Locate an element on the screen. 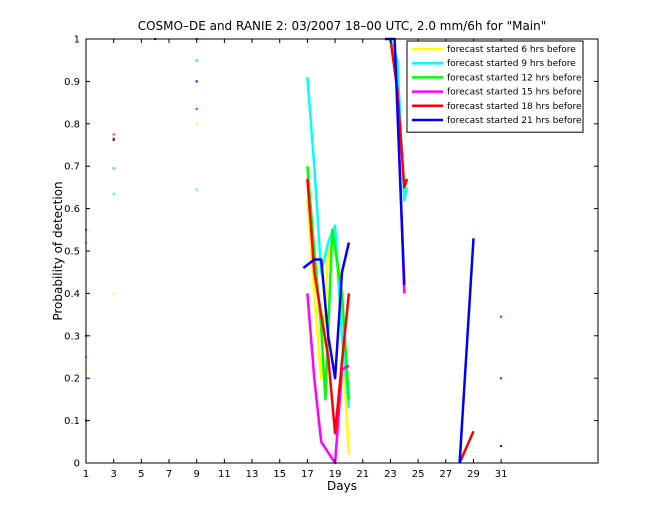  y-tick-label: 1 is located at coordinates (77, 40).